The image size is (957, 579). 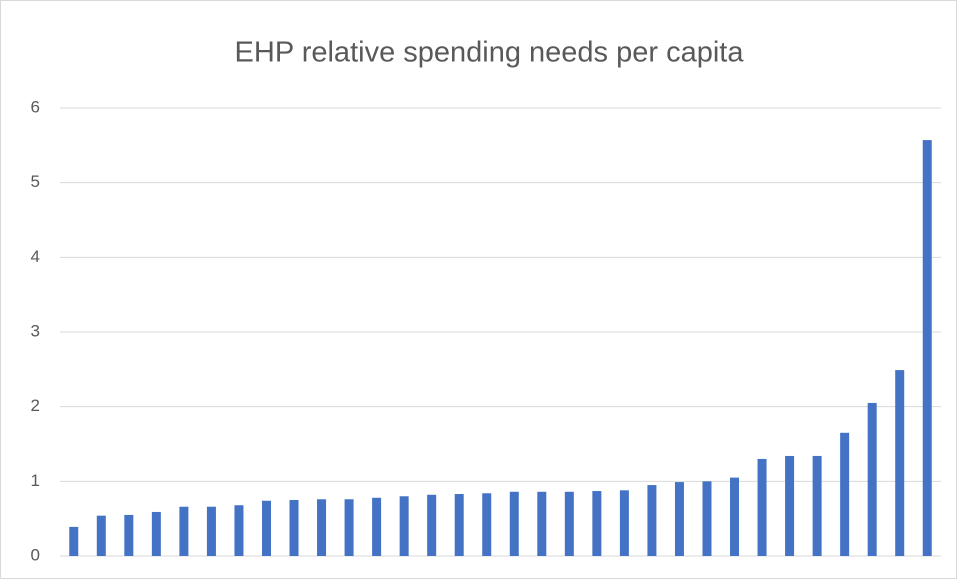 What do you see at coordinates (490, 53) in the screenshot?
I see `chart-title: EHP relative spending needs per capita` at bounding box center [490, 53].